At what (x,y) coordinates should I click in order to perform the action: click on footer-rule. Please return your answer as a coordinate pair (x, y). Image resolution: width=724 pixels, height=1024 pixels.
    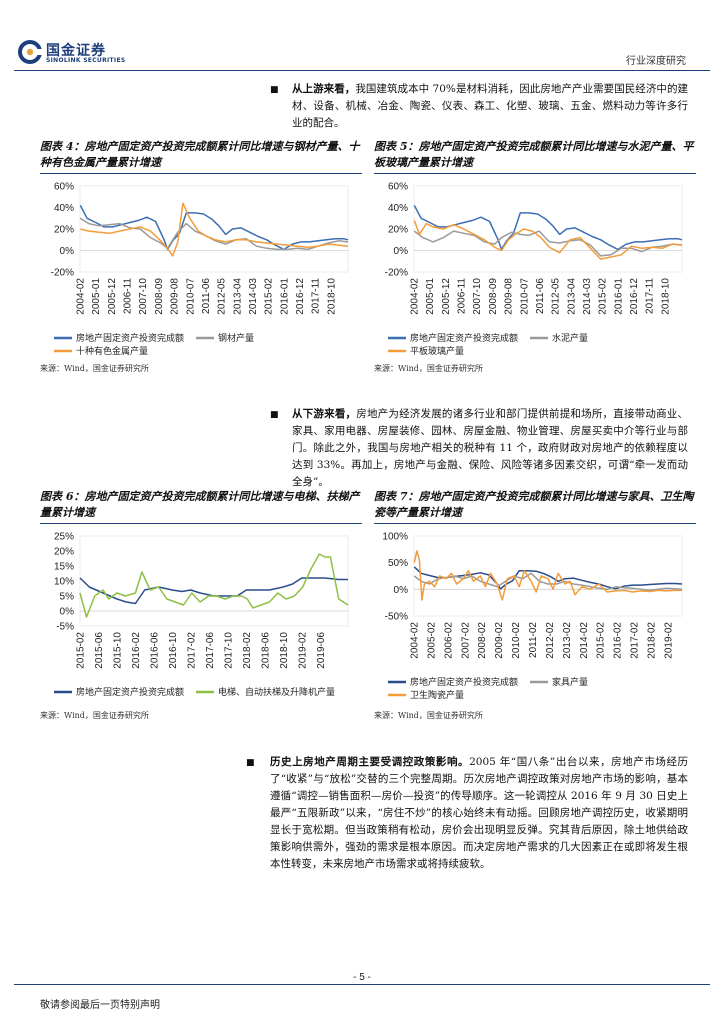
    Looking at the image, I should click on (362, 984).